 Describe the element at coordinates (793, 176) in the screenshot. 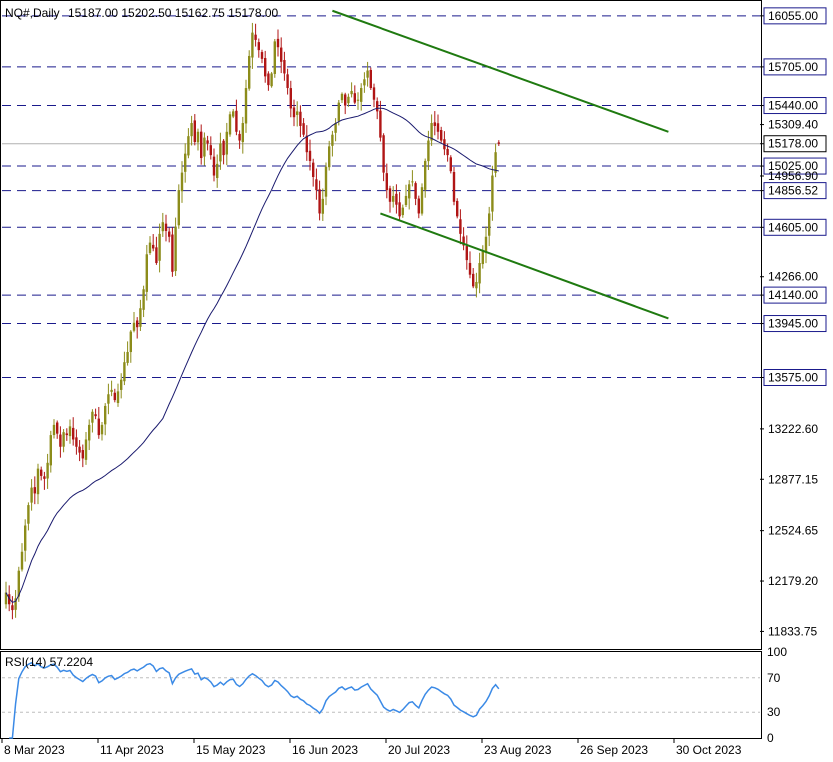

I see `price-tick-label: 14956.90` at that location.